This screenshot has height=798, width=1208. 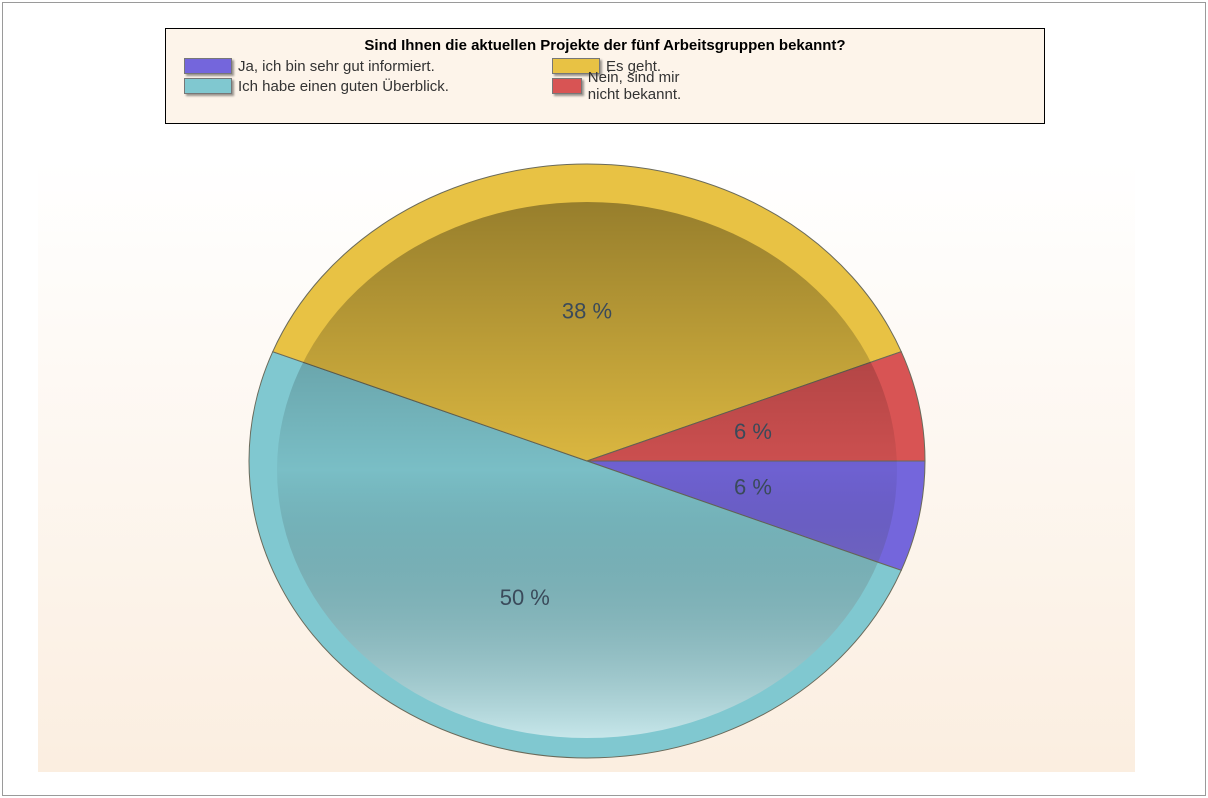 What do you see at coordinates (634, 66) in the screenshot?
I see `legend-label: Es geht.` at bounding box center [634, 66].